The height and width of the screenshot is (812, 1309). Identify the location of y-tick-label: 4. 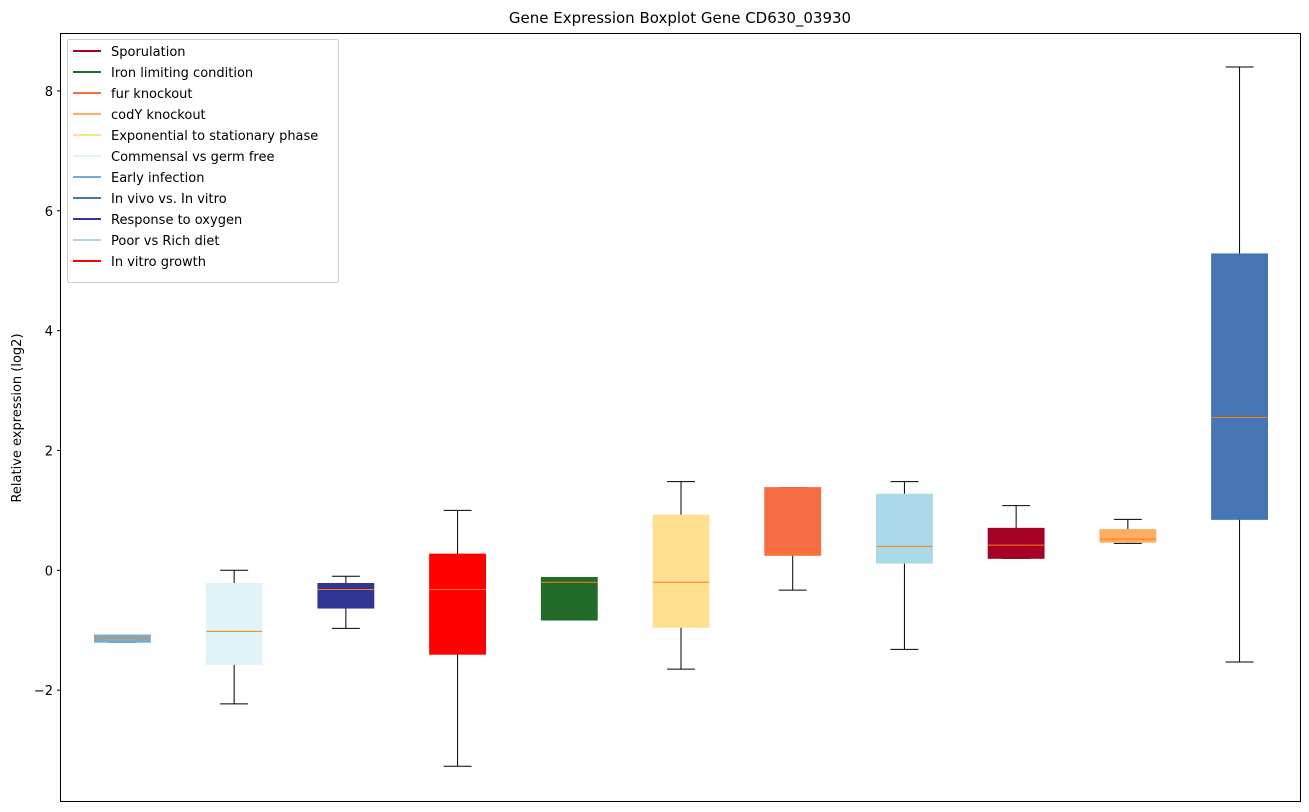
(49, 332).